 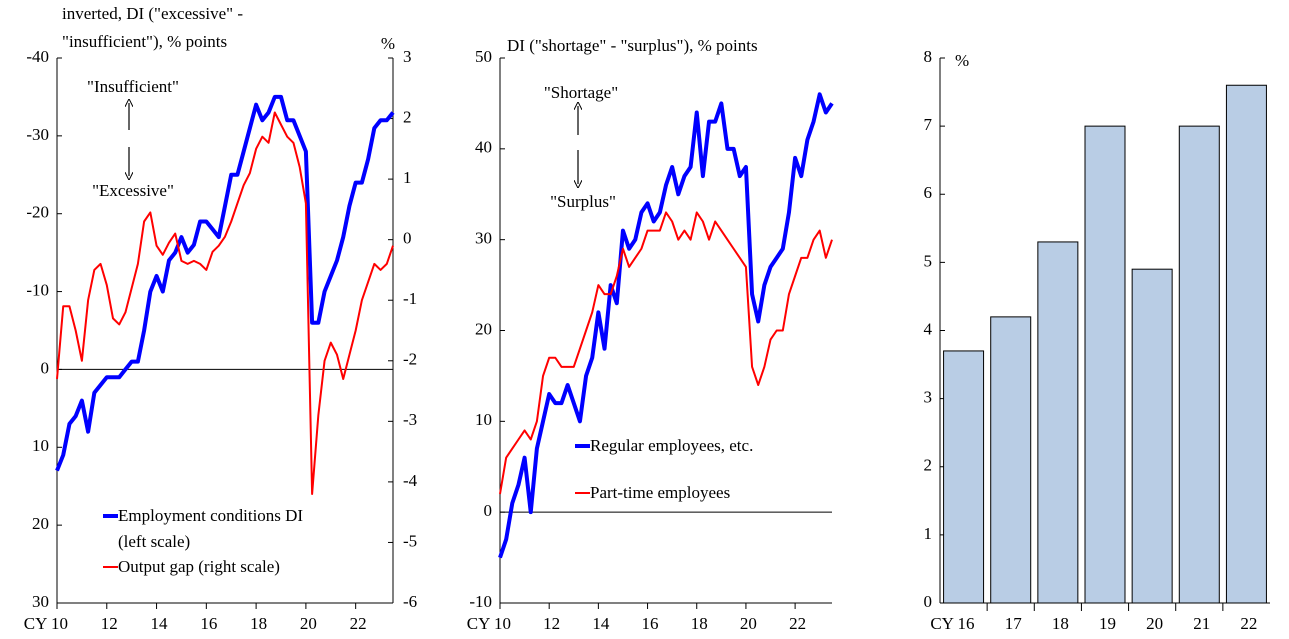 I want to click on legend-label: Part-time employees, so click(x=660, y=492).